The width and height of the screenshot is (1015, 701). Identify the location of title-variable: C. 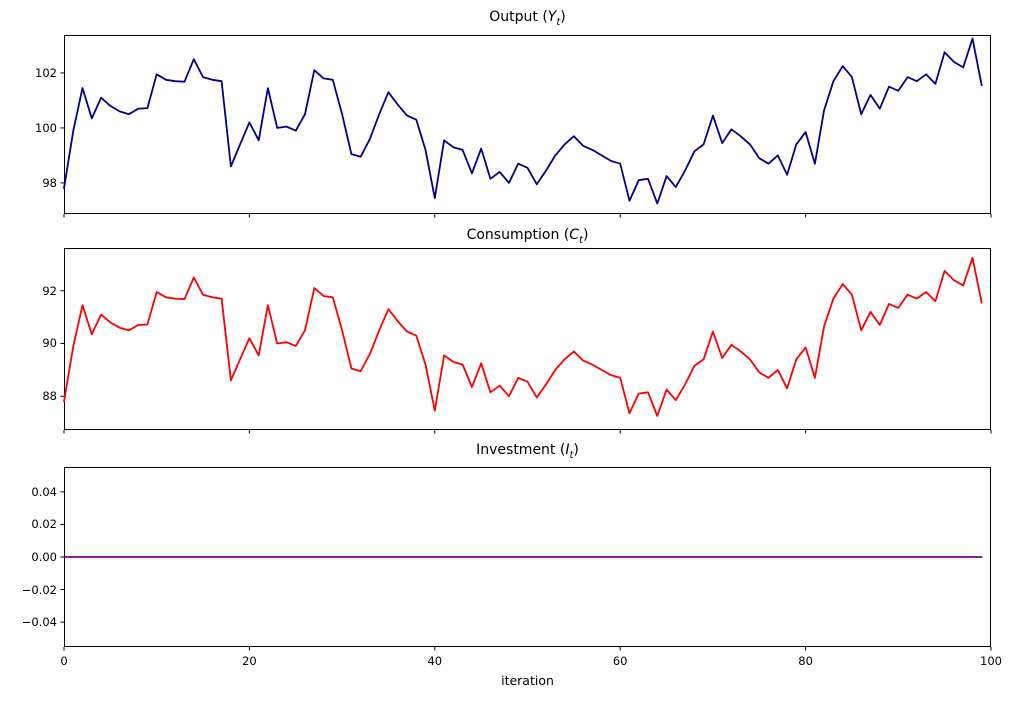
(574, 235).